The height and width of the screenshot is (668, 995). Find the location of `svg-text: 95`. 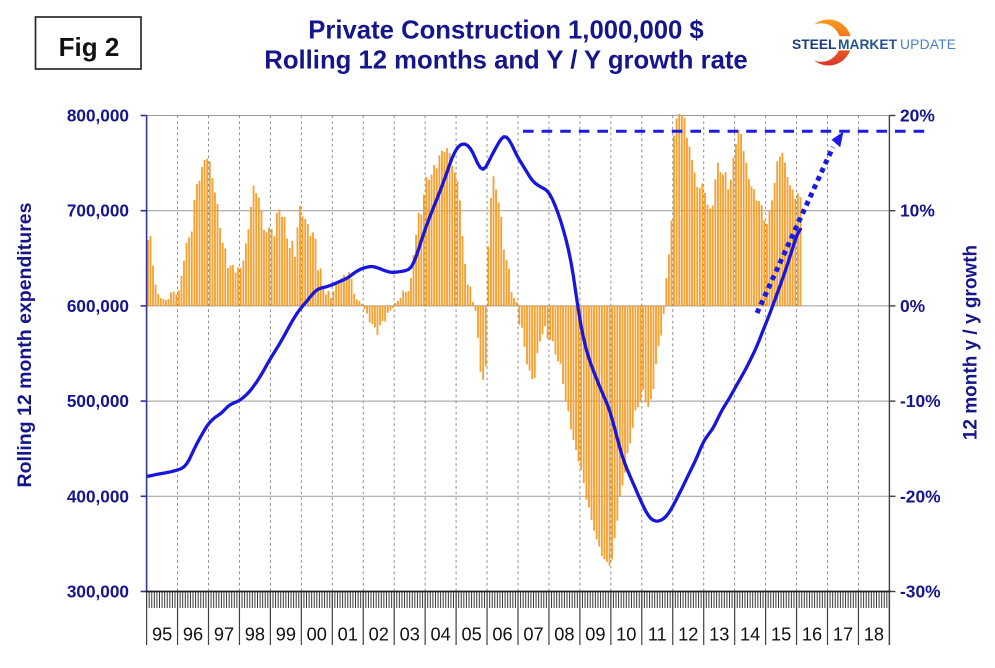

svg-text: 95 is located at coordinates (162, 635).